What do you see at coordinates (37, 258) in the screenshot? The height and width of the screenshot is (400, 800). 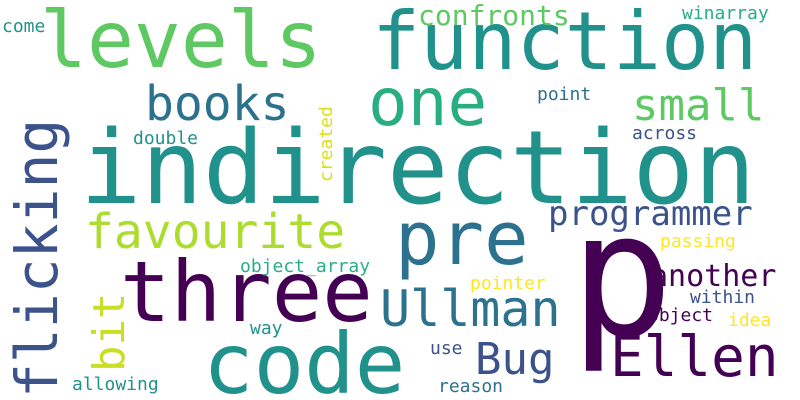 I see `word-flicking: flicking` at bounding box center [37, 258].